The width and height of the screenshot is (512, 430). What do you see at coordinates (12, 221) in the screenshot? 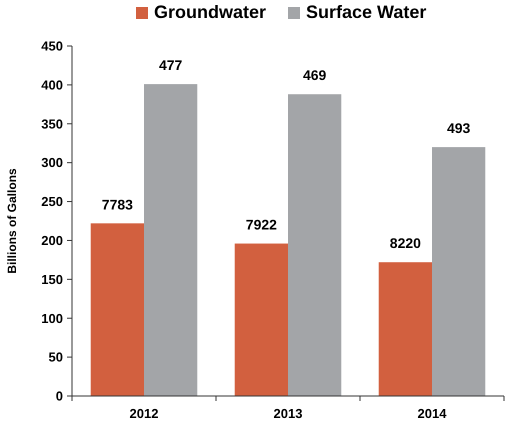
I see `y-axis-title: Billions of Gallons` at bounding box center [12, 221].